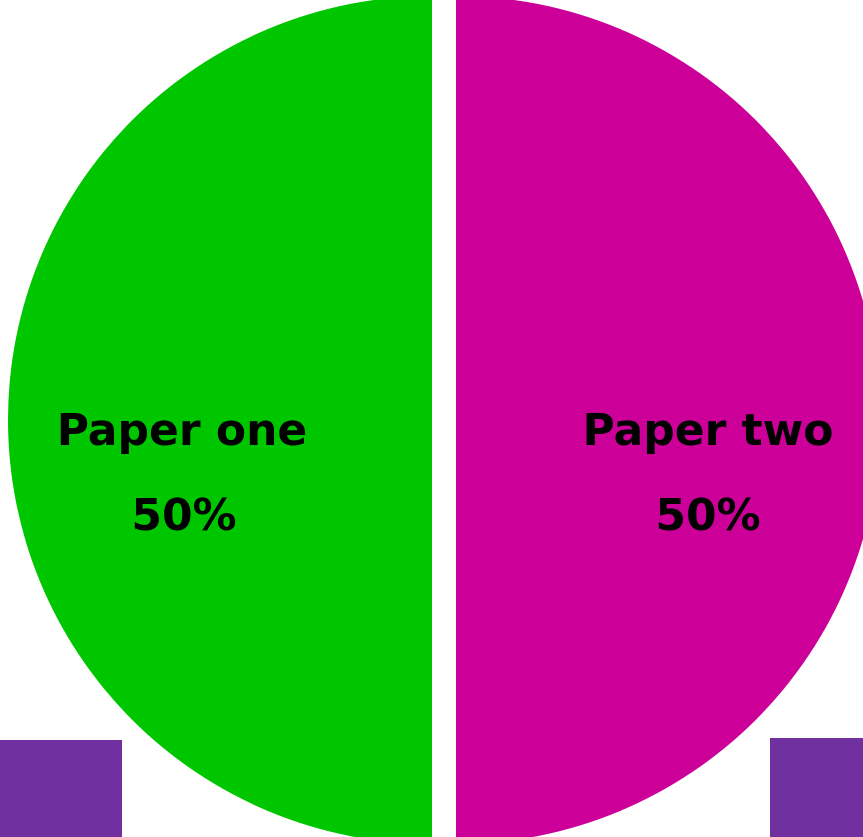 The width and height of the screenshot is (863, 837). I want to click on labels-layer: Paper one 50% Paper two 50%, so click(445, 473).